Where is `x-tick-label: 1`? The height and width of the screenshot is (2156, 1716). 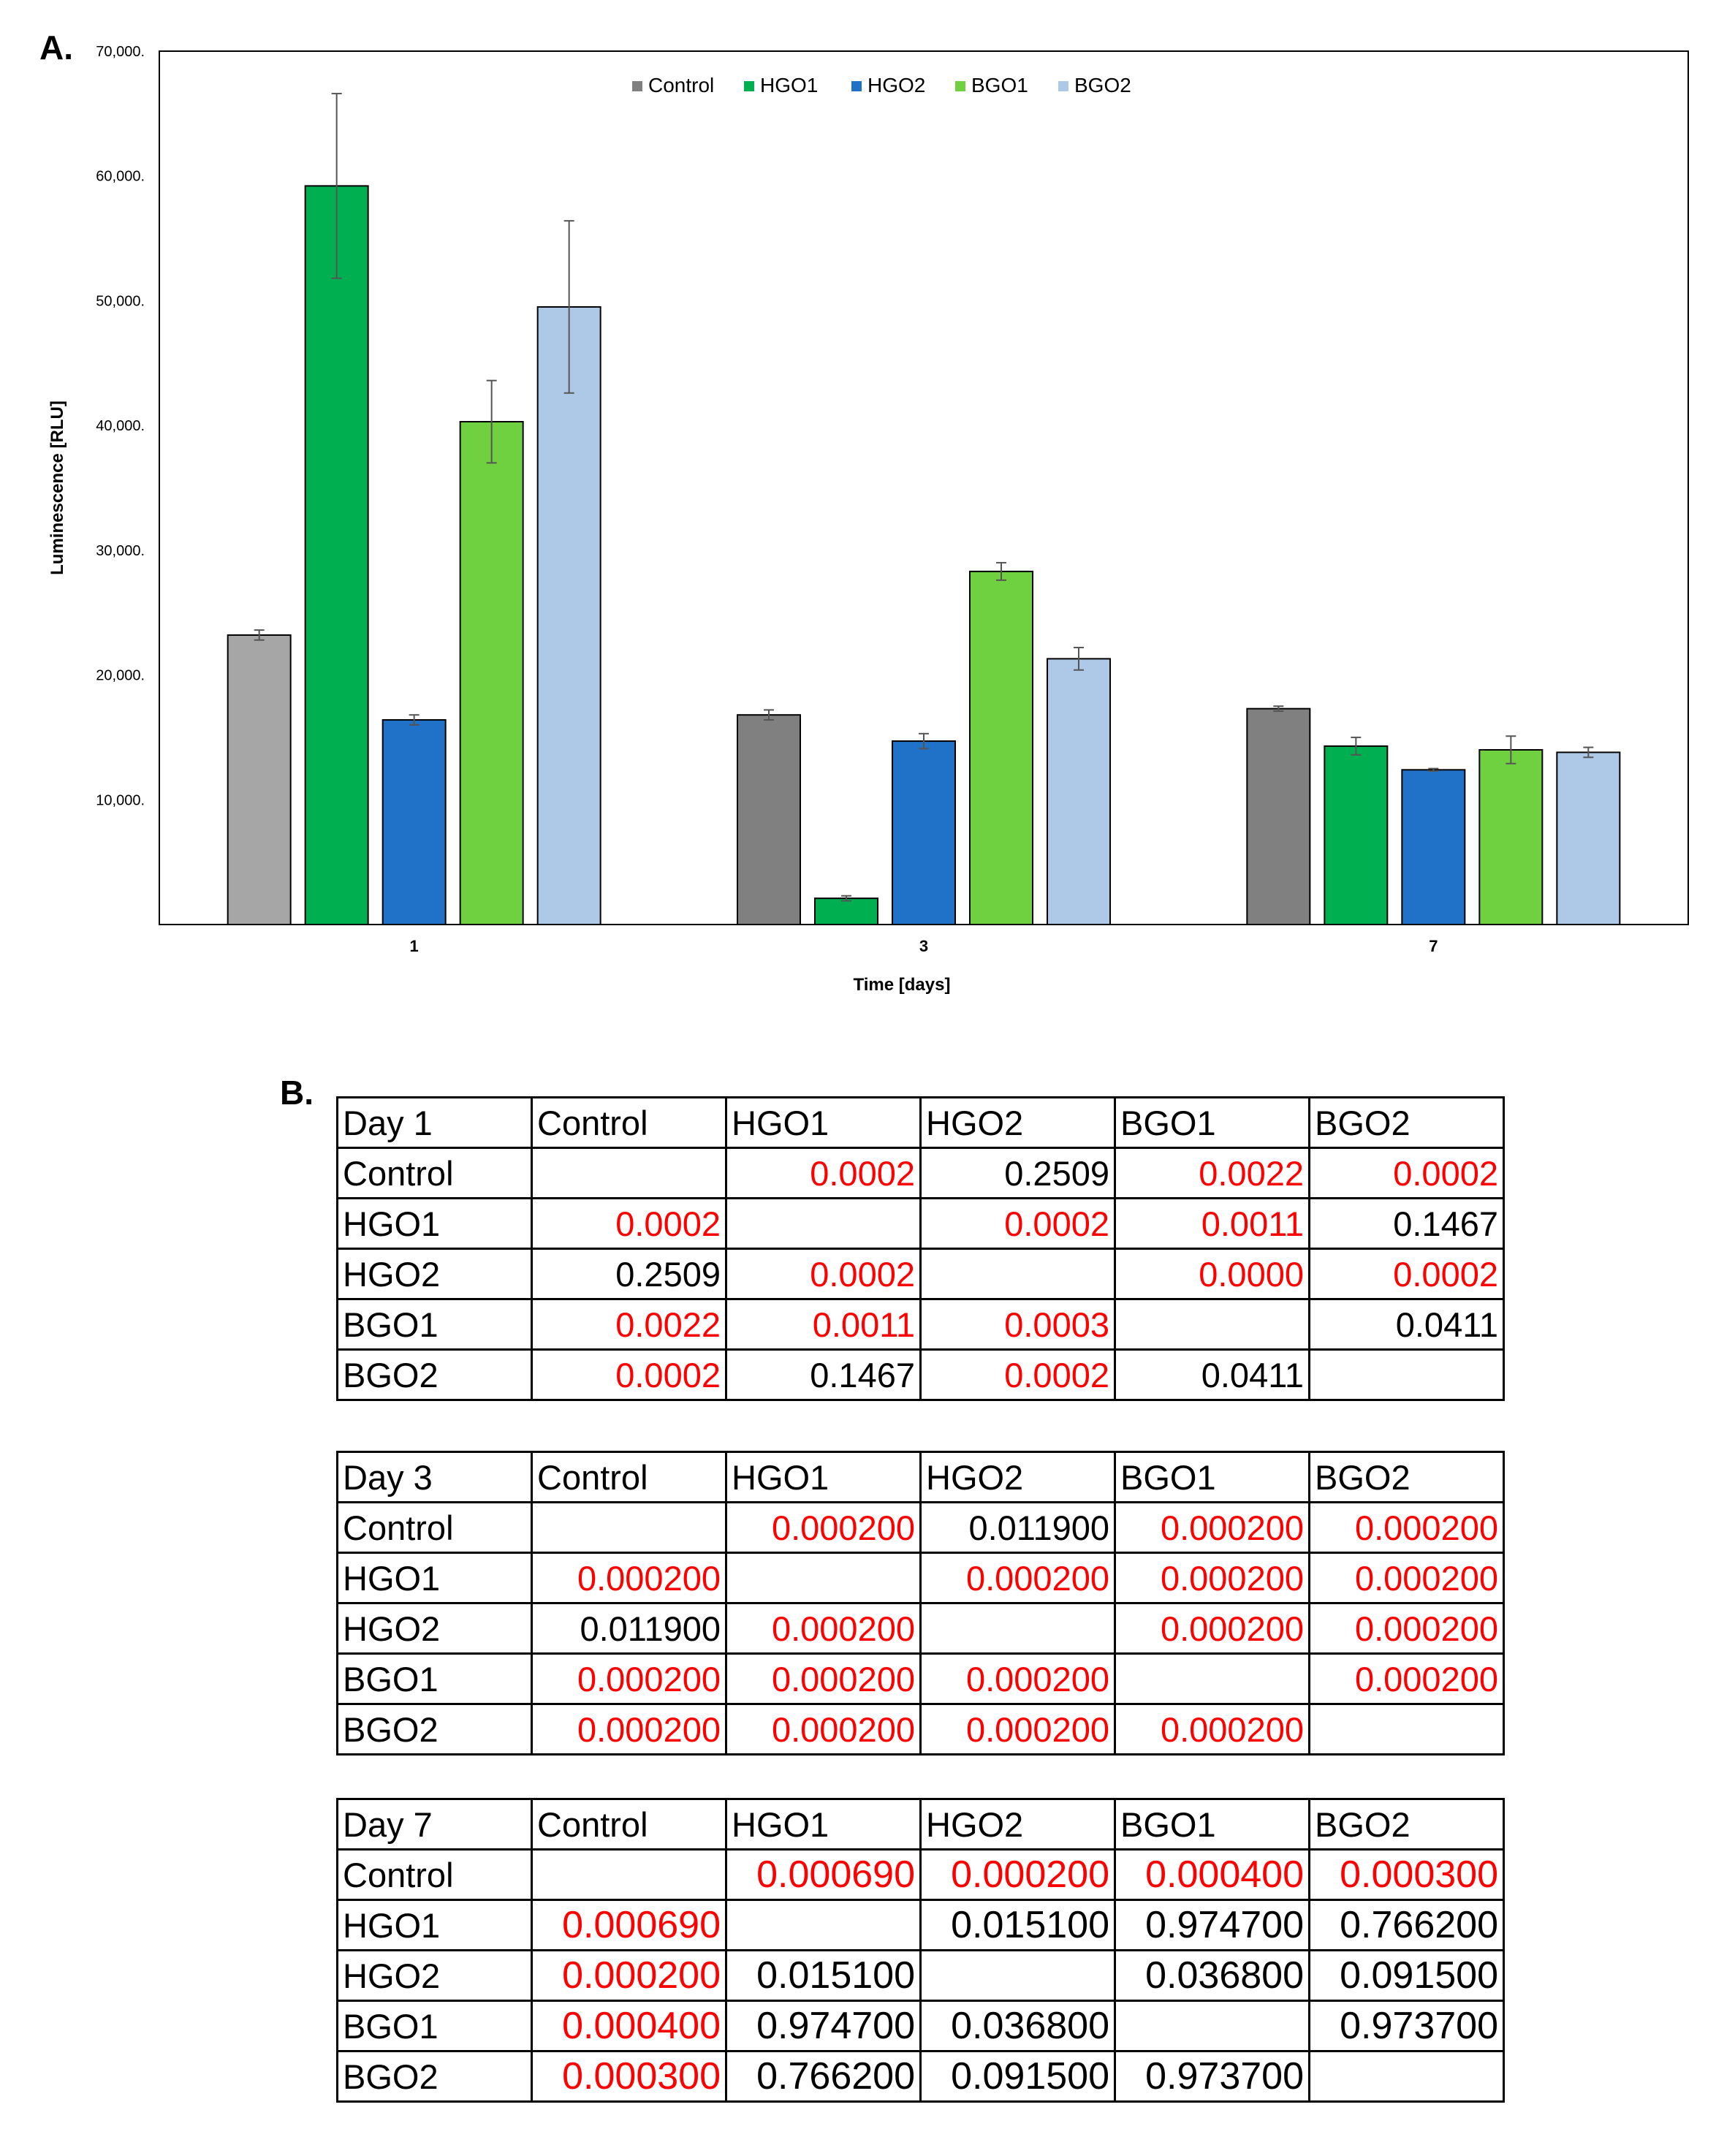 x-tick-label: 1 is located at coordinates (414, 946).